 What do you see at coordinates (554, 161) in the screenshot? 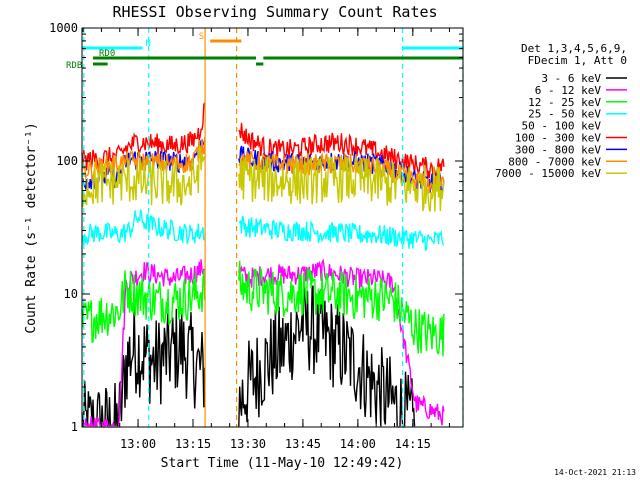
I see `legend-label-7: 800 - 7000 keV` at bounding box center [554, 161].